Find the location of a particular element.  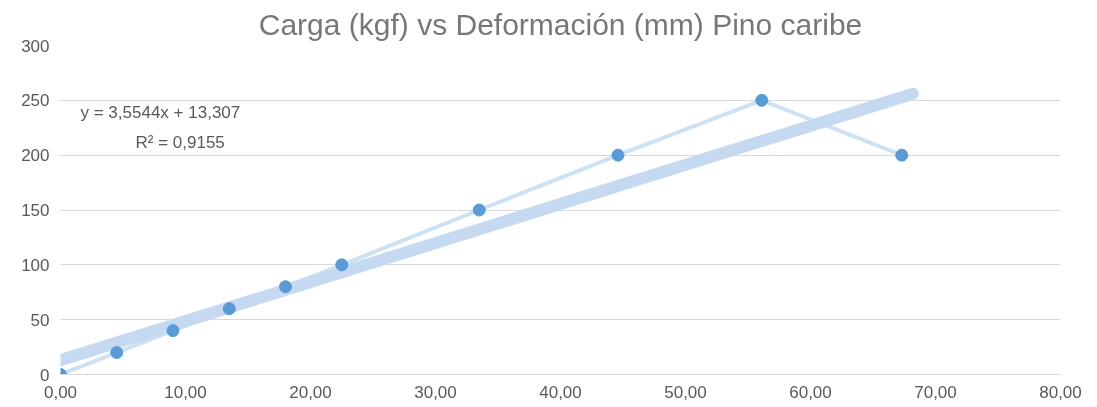

x-tick-label: 30,00 is located at coordinates (435, 392).